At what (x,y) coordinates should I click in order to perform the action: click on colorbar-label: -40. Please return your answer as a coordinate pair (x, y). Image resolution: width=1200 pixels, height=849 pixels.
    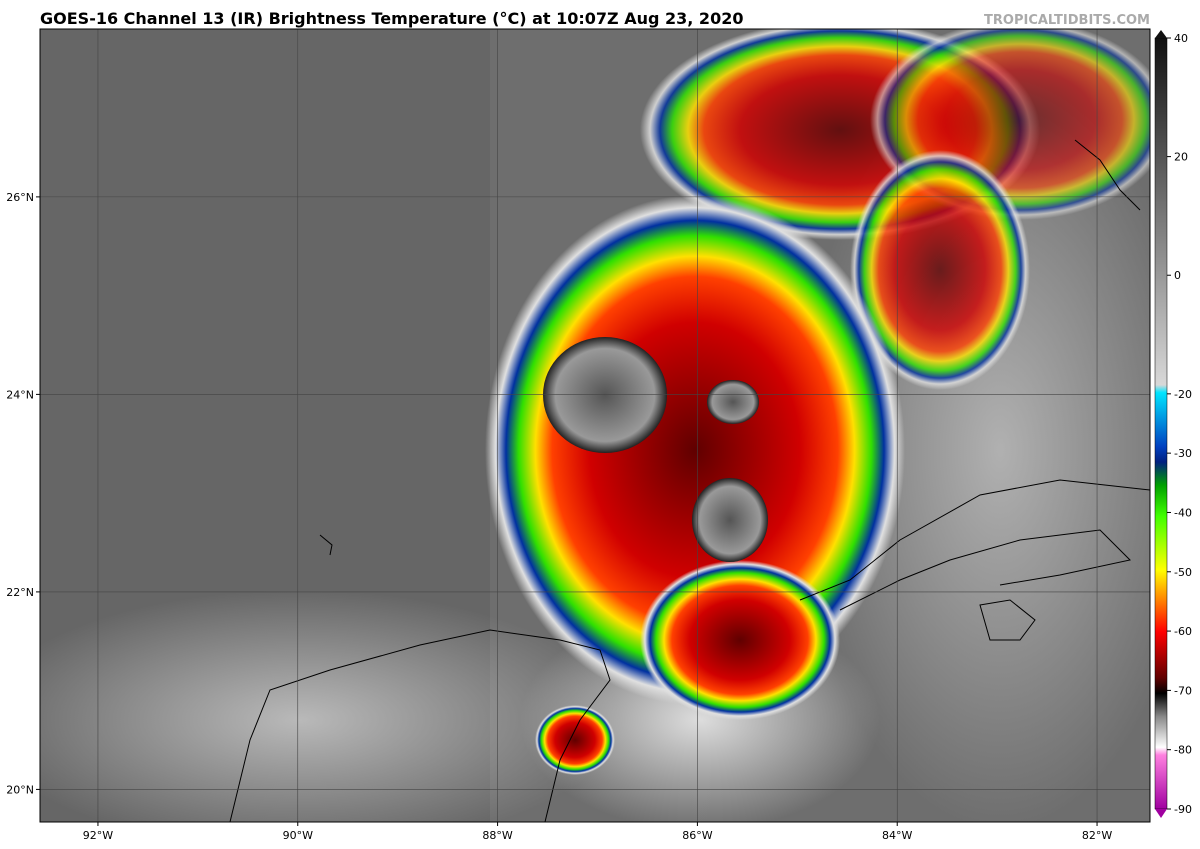
    Looking at the image, I should click on (1183, 512).